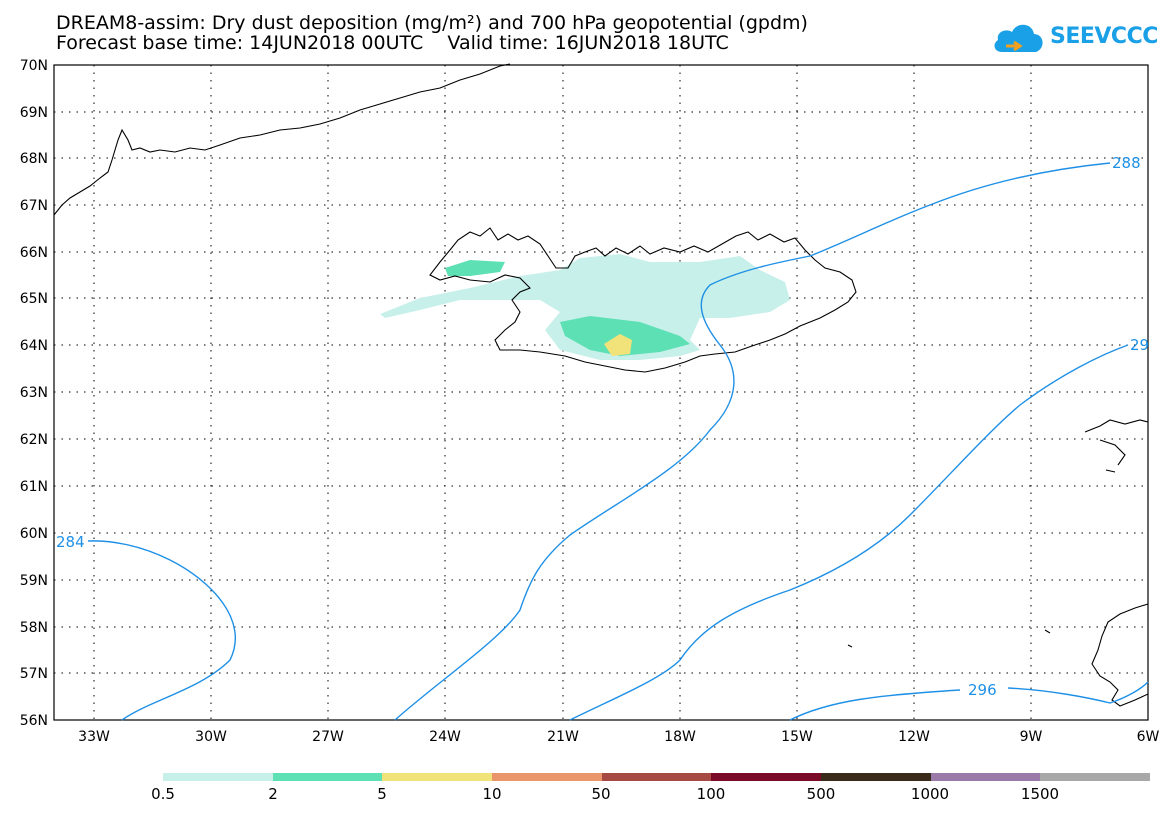  I want to click on legend-label: 0.5, so click(163, 794).